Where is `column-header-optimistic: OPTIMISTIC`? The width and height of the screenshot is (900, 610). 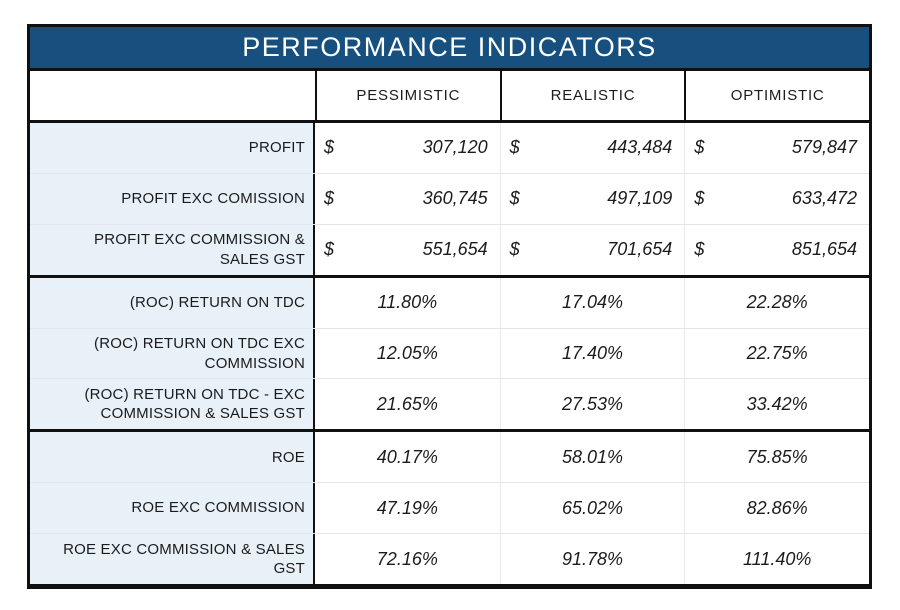 column-header-optimistic: OPTIMISTIC is located at coordinates (776, 95).